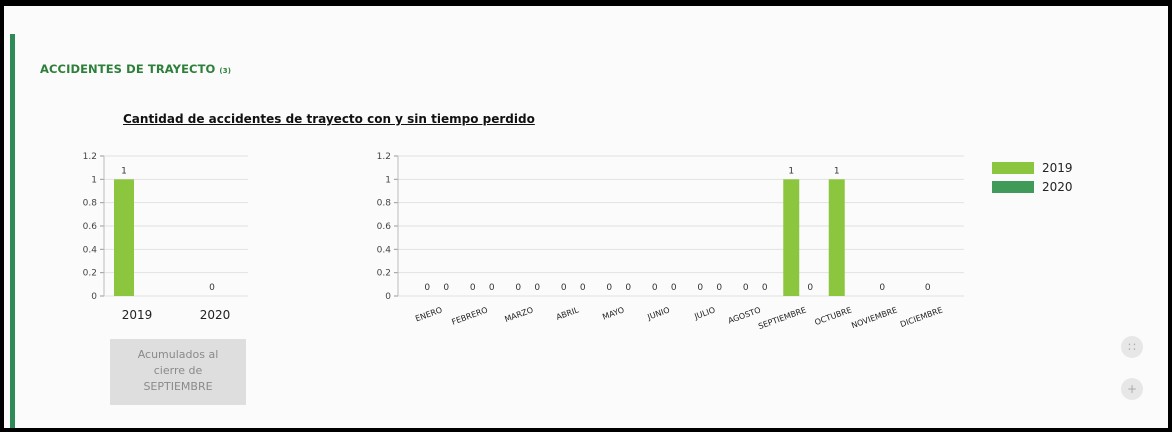  What do you see at coordinates (1057, 186) in the screenshot?
I see `legend-label-2020: 2020` at bounding box center [1057, 186].